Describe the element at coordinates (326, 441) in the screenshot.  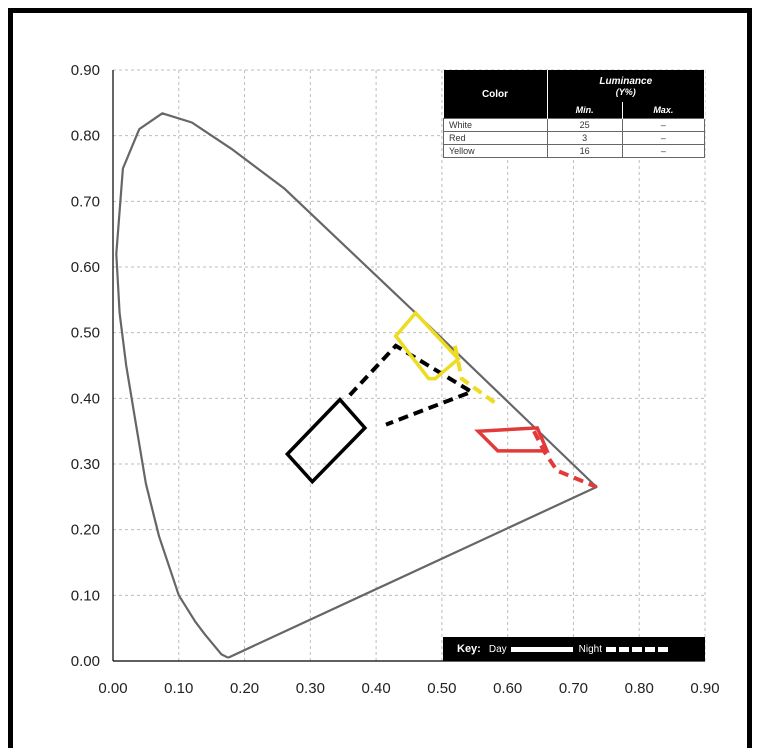
I see `series-0-day` at that location.